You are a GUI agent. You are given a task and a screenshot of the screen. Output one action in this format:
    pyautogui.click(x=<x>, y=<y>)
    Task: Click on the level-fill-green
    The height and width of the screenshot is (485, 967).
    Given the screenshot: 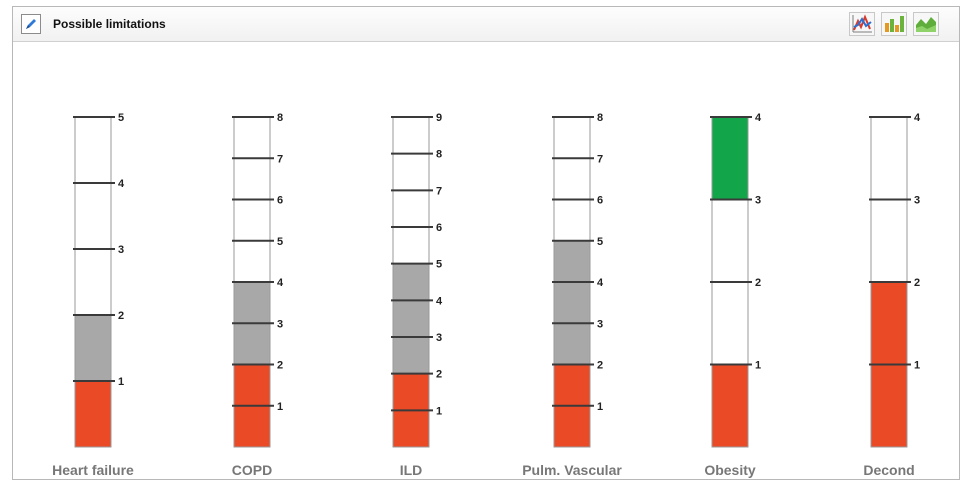 What is the action you would take?
    pyautogui.click(x=730, y=158)
    